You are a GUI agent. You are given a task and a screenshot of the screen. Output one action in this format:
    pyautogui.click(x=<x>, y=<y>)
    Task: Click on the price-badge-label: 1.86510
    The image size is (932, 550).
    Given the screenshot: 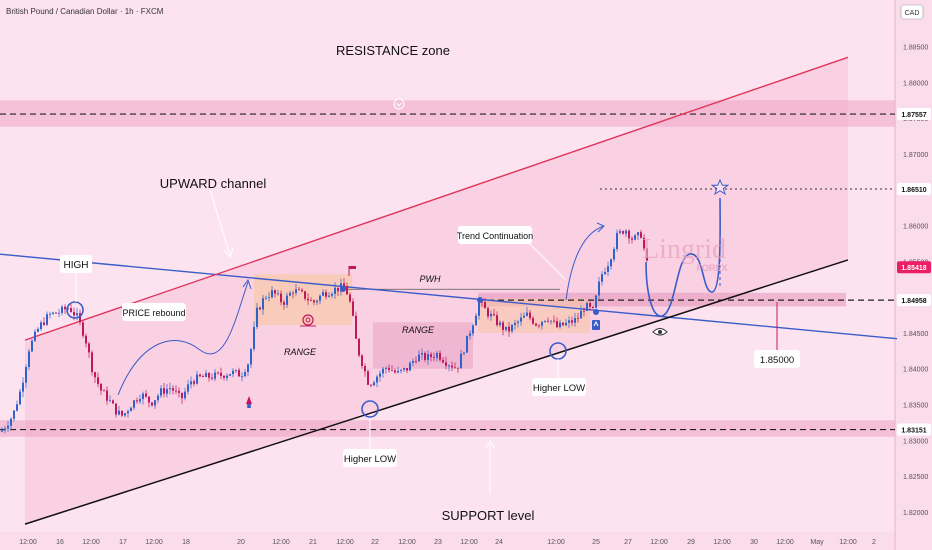 What is the action you would take?
    pyautogui.click(x=913, y=190)
    